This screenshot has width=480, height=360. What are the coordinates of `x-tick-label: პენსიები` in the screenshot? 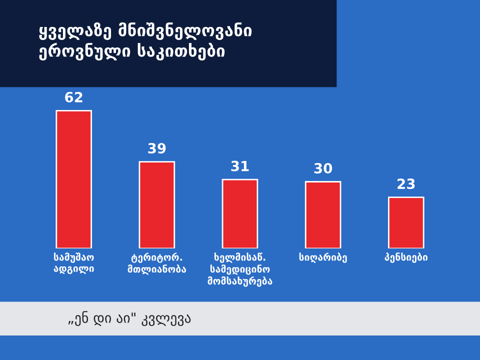 It's located at (406, 257).